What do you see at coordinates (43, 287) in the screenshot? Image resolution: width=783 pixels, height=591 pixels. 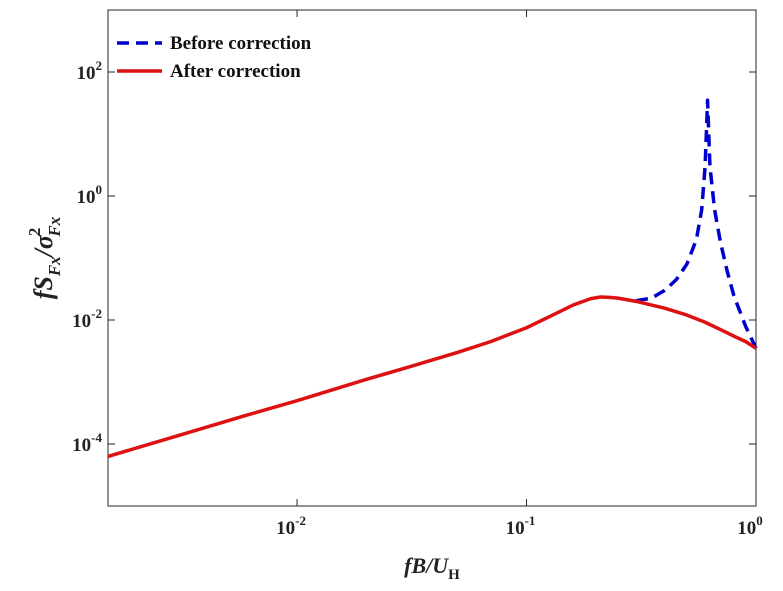 I see `y-axis-label-numerator: fS` at bounding box center [43, 287].